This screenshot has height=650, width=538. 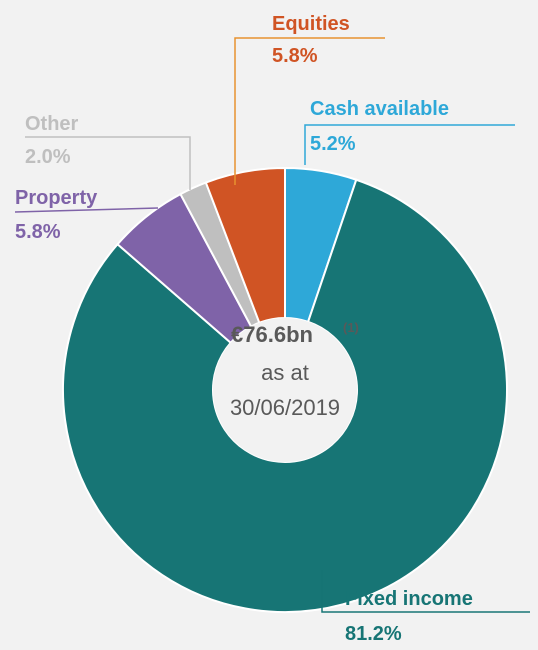 I want to click on leader-cash, so click(x=409, y=144).